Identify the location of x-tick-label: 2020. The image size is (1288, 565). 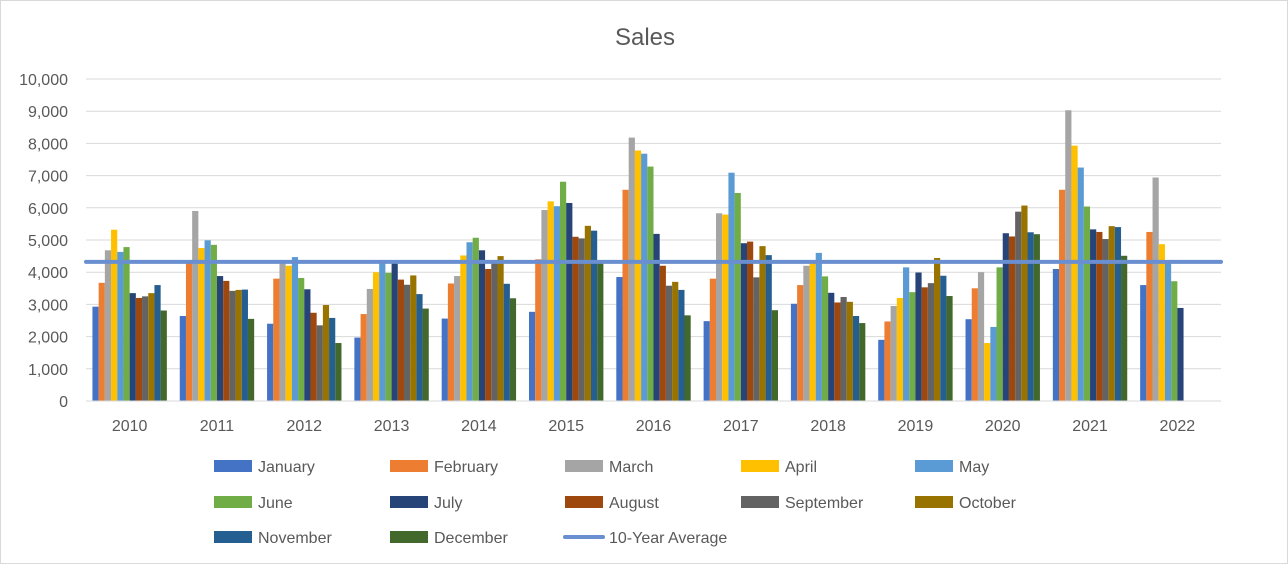
(1003, 426).